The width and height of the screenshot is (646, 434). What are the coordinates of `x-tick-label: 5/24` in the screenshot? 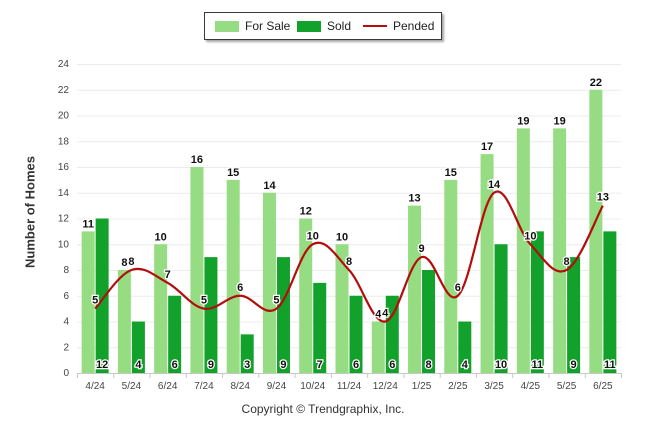 It's located at (132, 386).